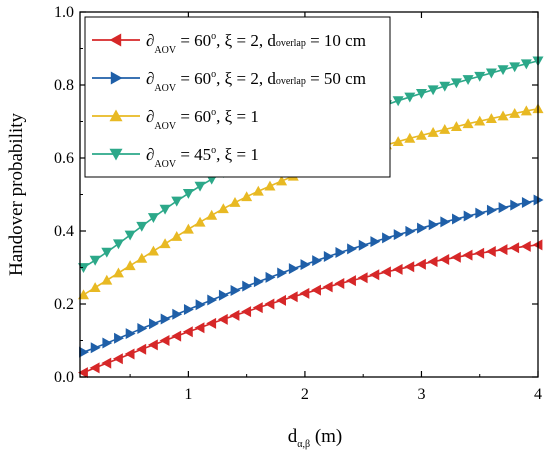  I want to click on y-tick-label: 1.0, so click(64, 12).